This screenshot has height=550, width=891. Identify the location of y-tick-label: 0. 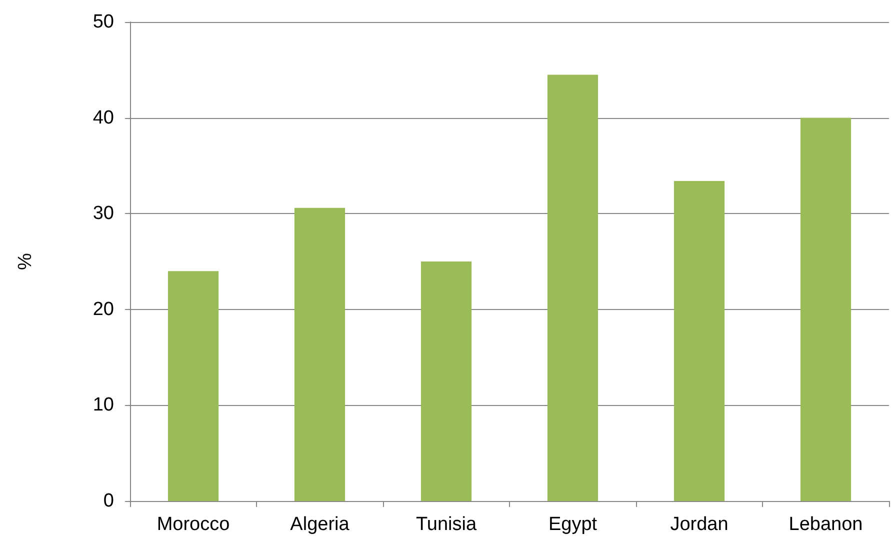
(108, 501).